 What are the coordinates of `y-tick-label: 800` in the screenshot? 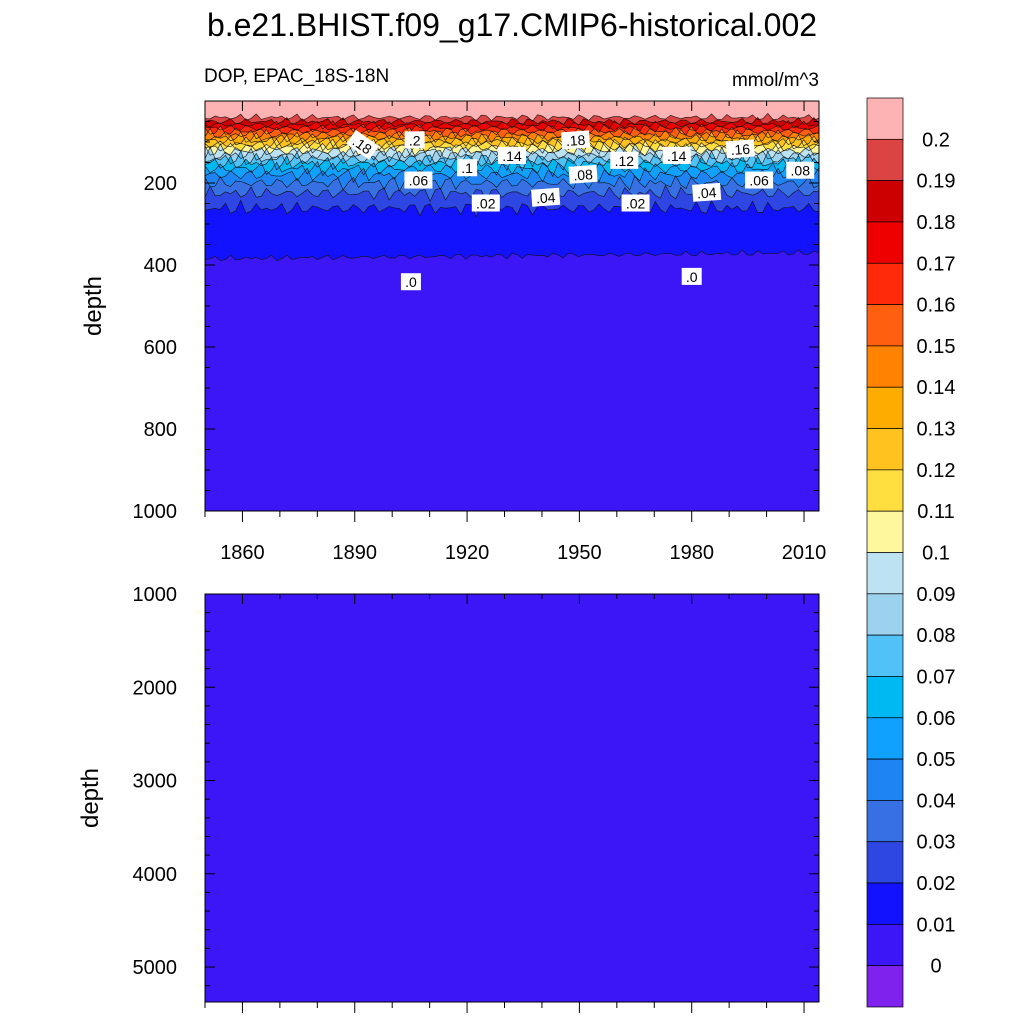 It's located at (160, 430).